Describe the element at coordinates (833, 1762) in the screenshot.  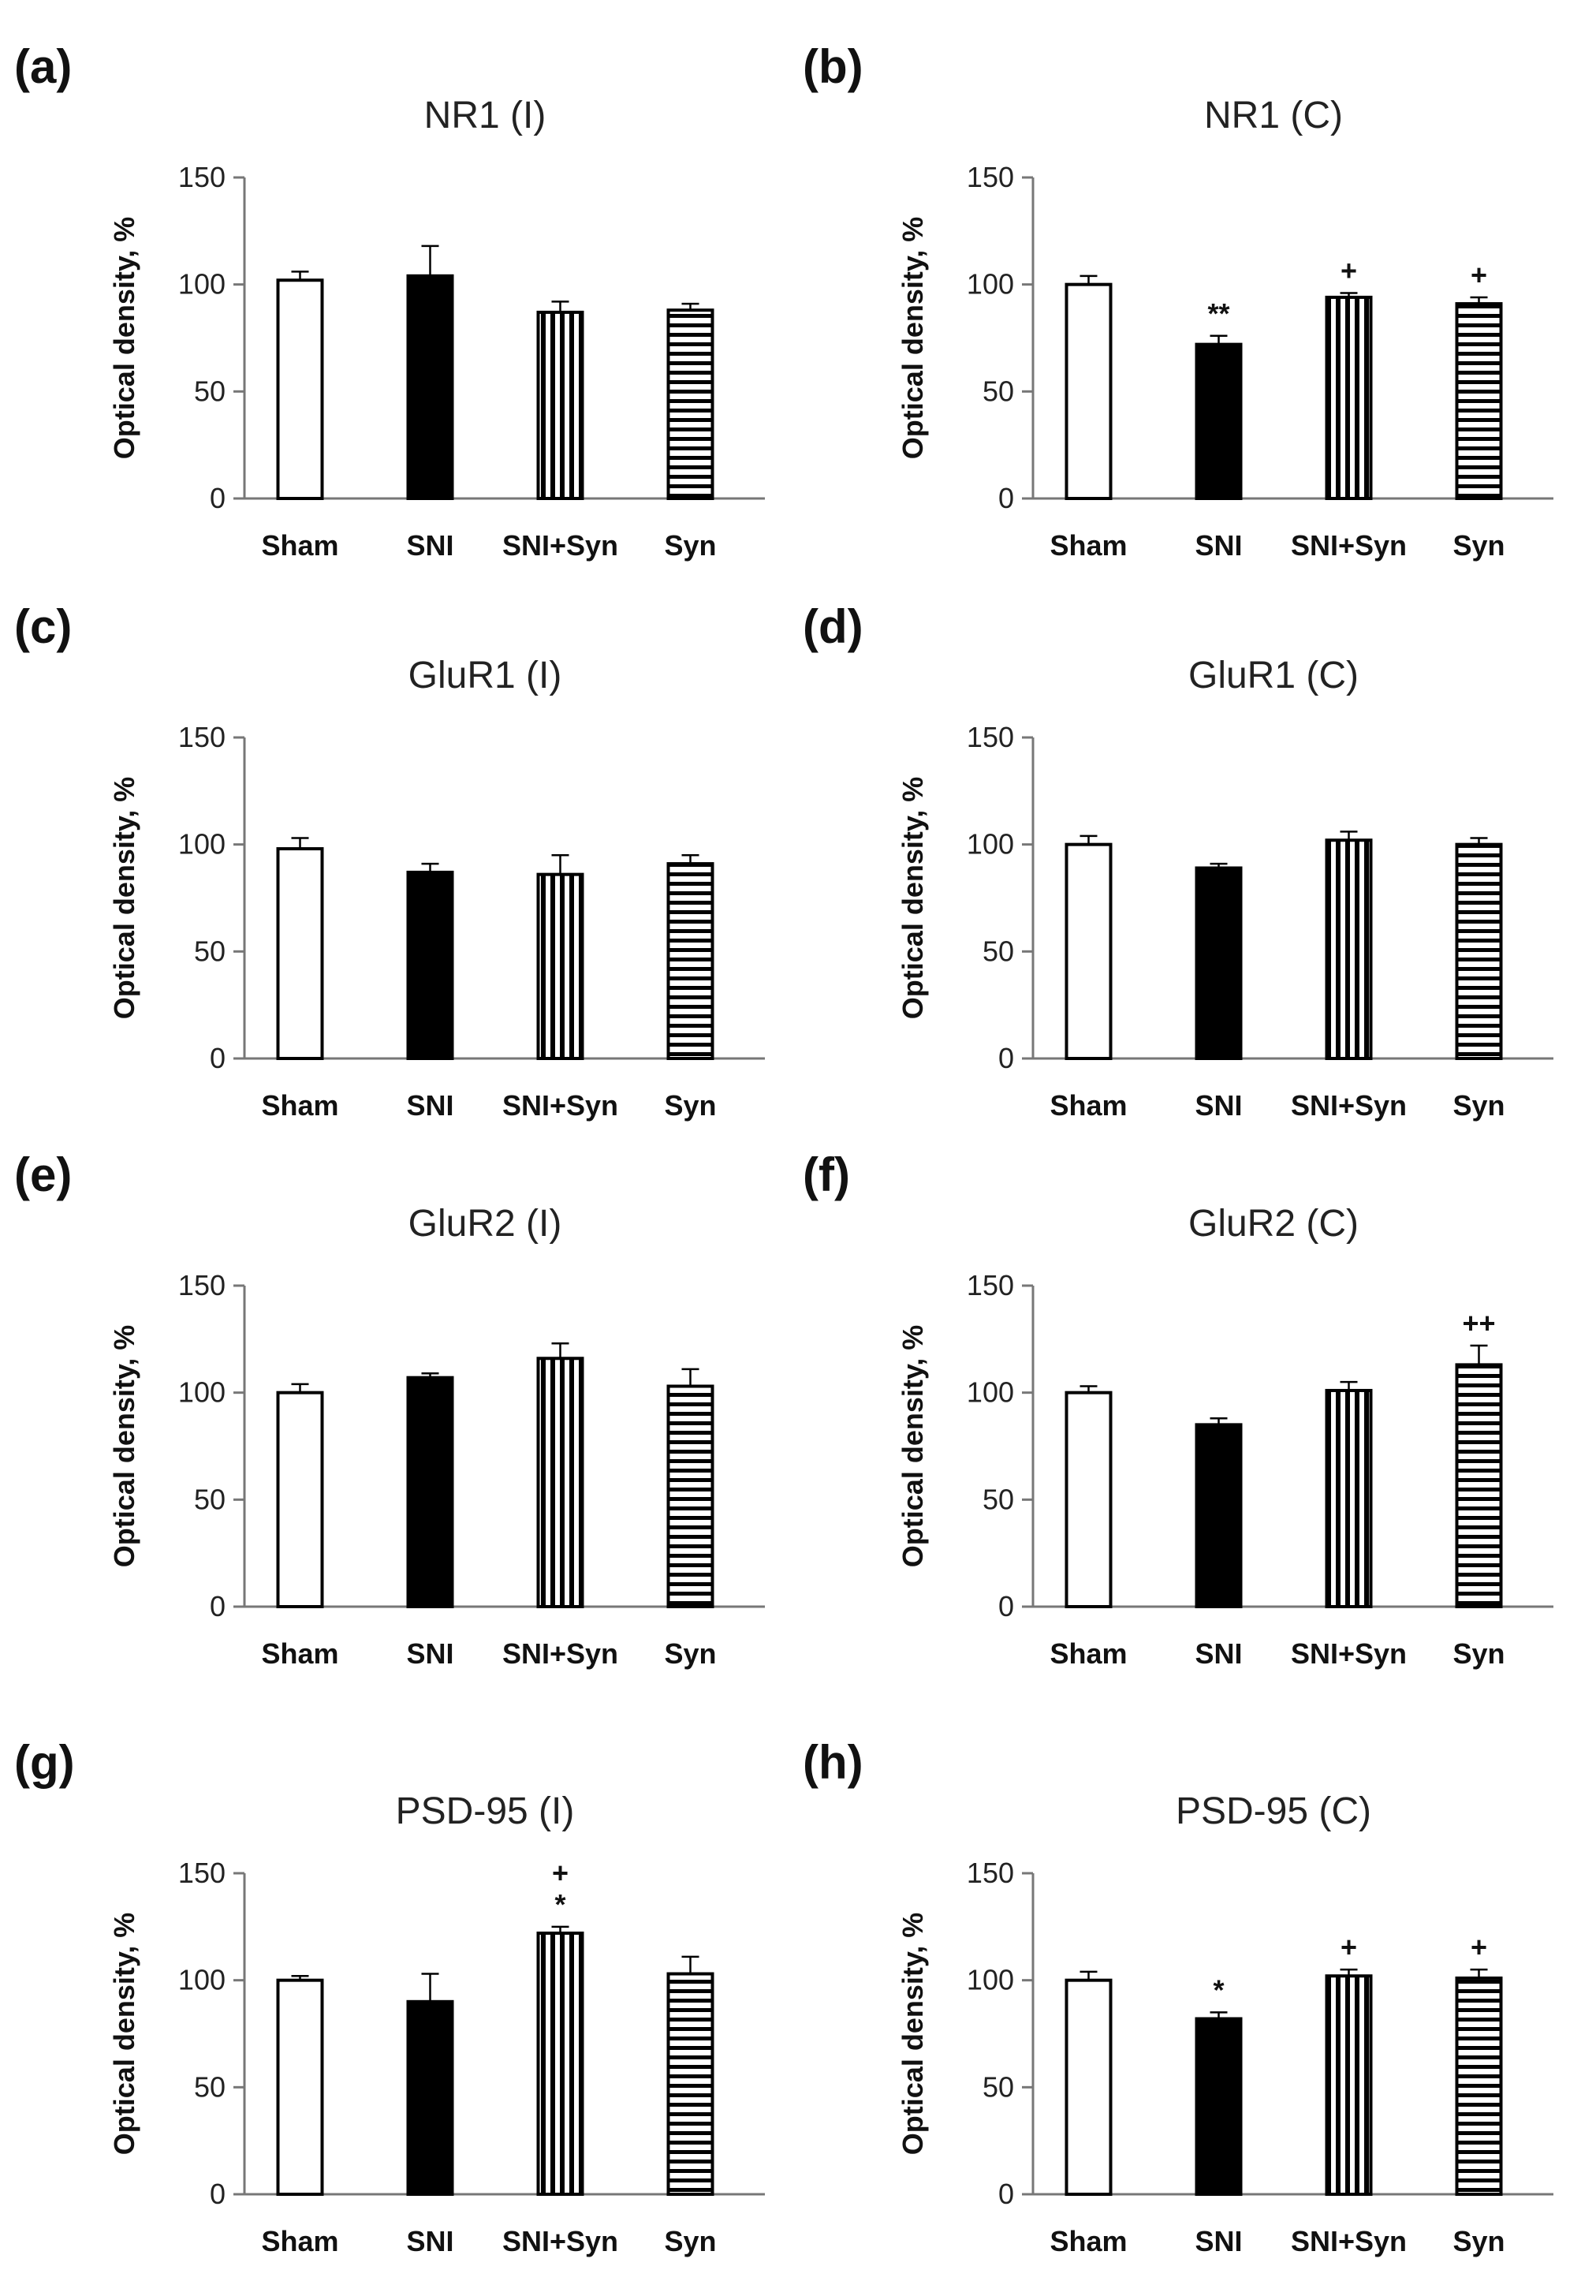
I see `panel-letter: (h)` at that location.